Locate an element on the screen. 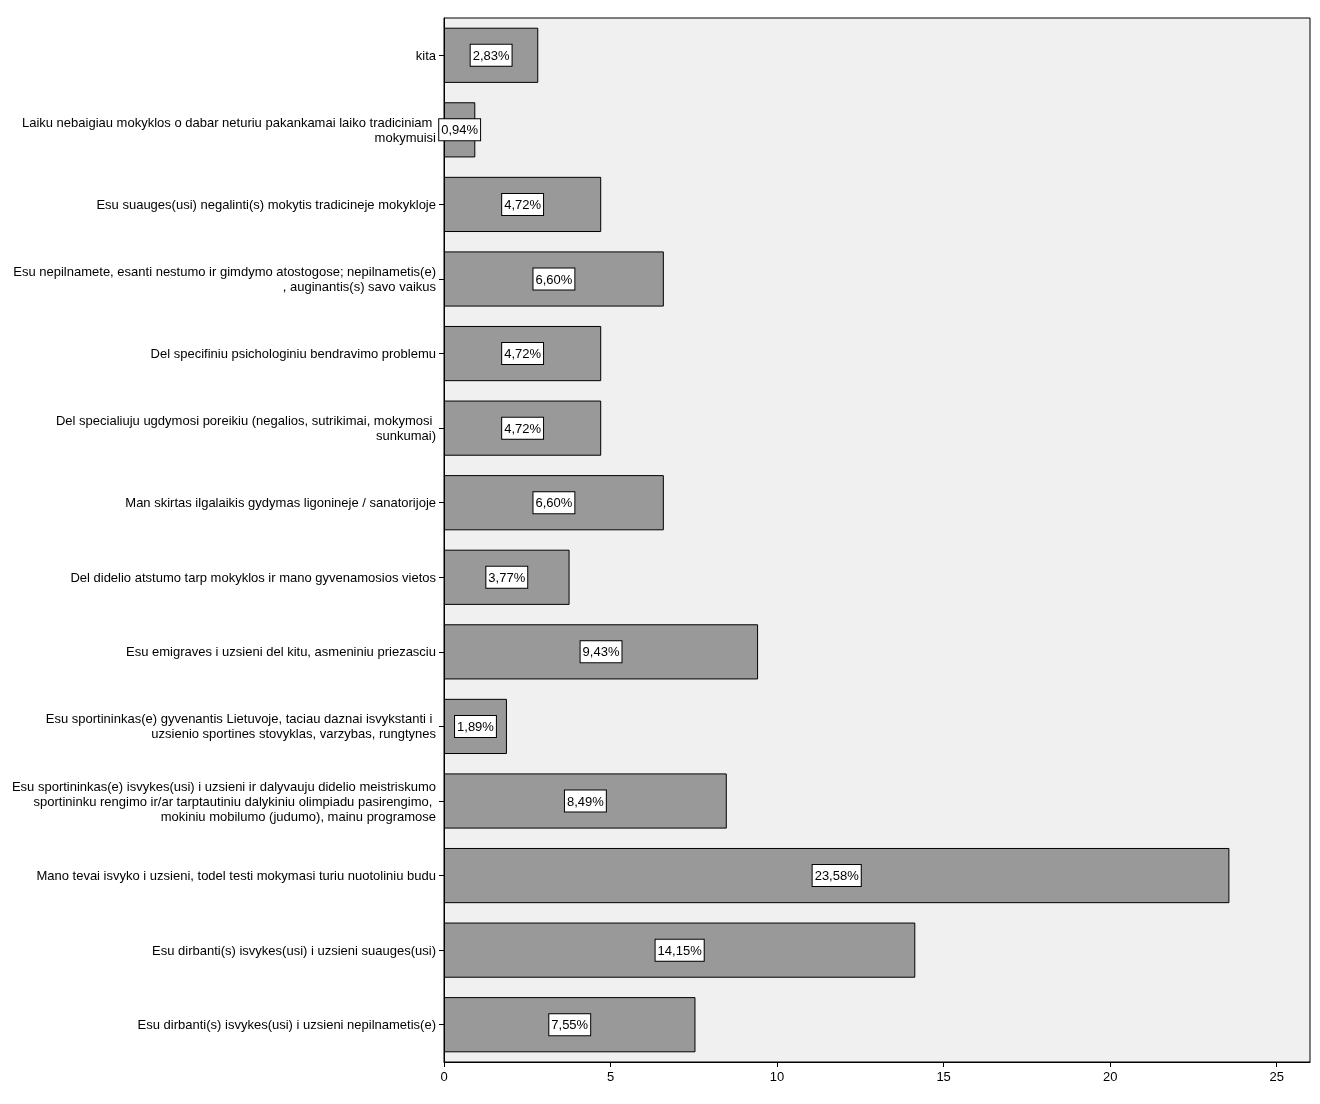 This screenshot has width=1320, height=1104. y-tick-label: Esu dirbanti(s) isvykes(usi) i uzsieni nepilnametis(e) is located at coordinates (286, 1025).